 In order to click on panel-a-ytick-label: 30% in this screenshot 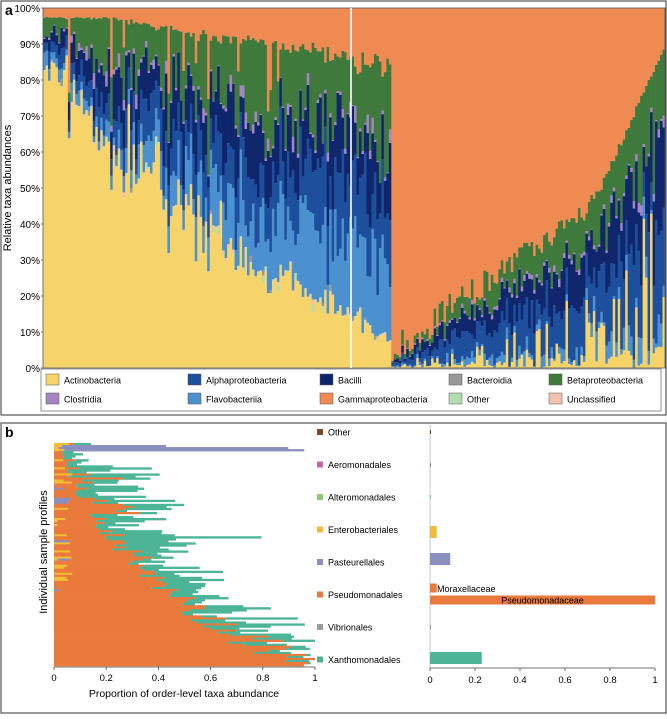, I will do `click(30, 261)`.